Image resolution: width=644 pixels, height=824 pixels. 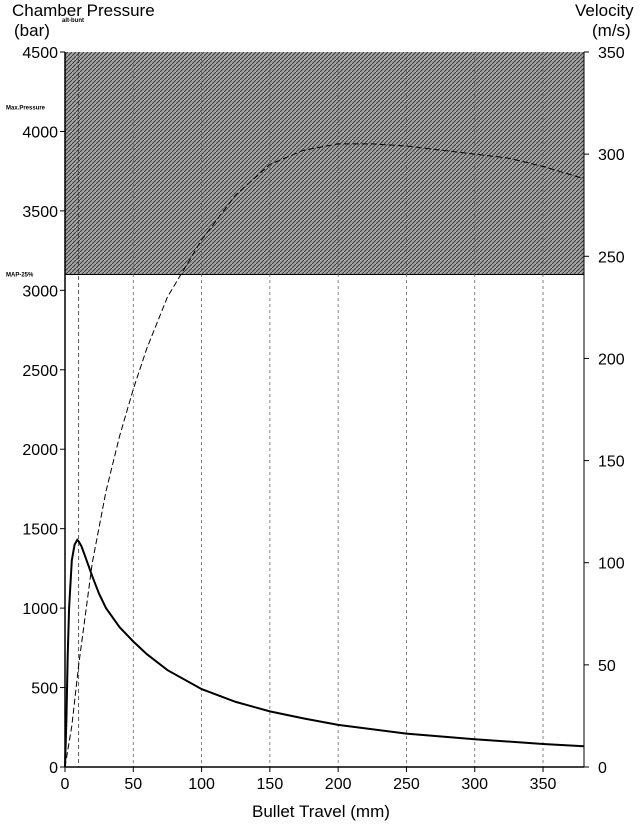 I want to click on x-tick-label-150: 150, so click(x=270, y=784).